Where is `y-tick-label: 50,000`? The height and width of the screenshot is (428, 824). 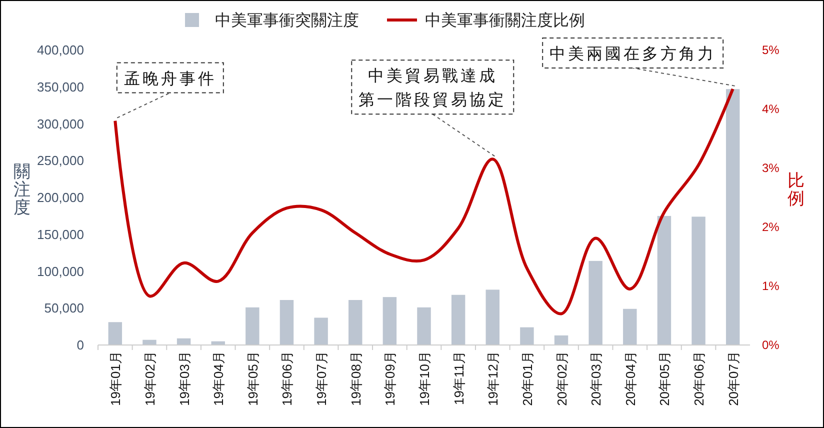
y-tick-label: 50,000 is located at coordinates (64, 308).